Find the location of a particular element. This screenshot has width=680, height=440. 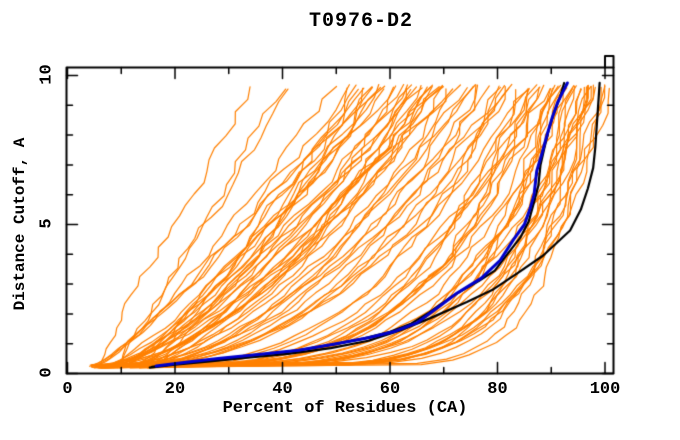

y-tick-label: 5 is located at coordinates (47, 223).